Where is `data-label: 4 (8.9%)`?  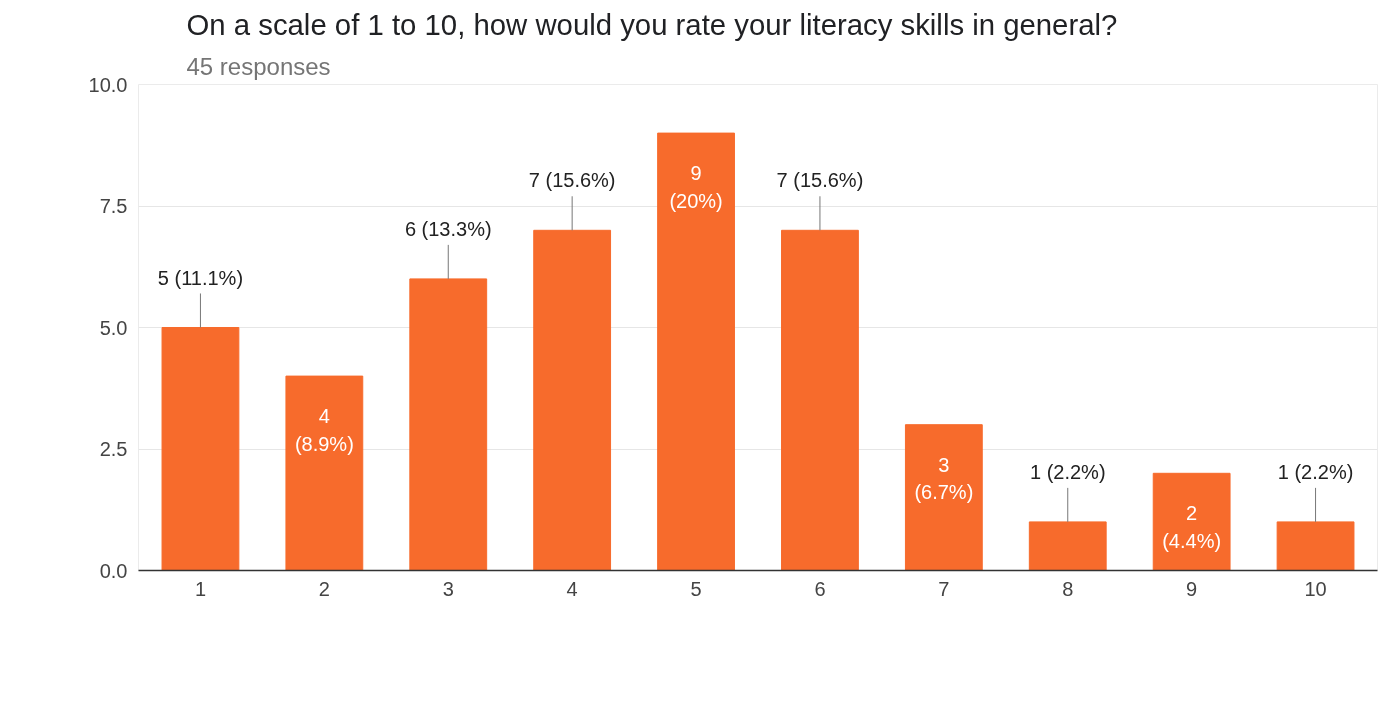 data-label: 4 (8.9%) is located at coordinates (324, 430).